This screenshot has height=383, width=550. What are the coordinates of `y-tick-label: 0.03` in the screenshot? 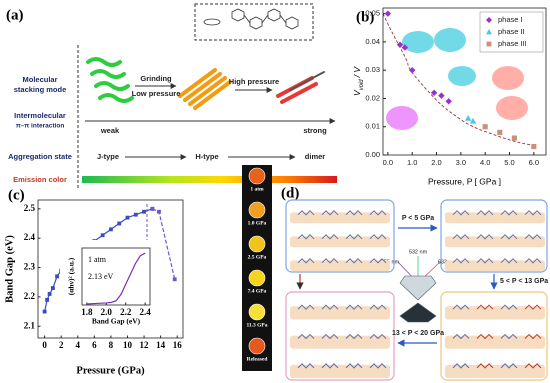 It's located at (372, 69).